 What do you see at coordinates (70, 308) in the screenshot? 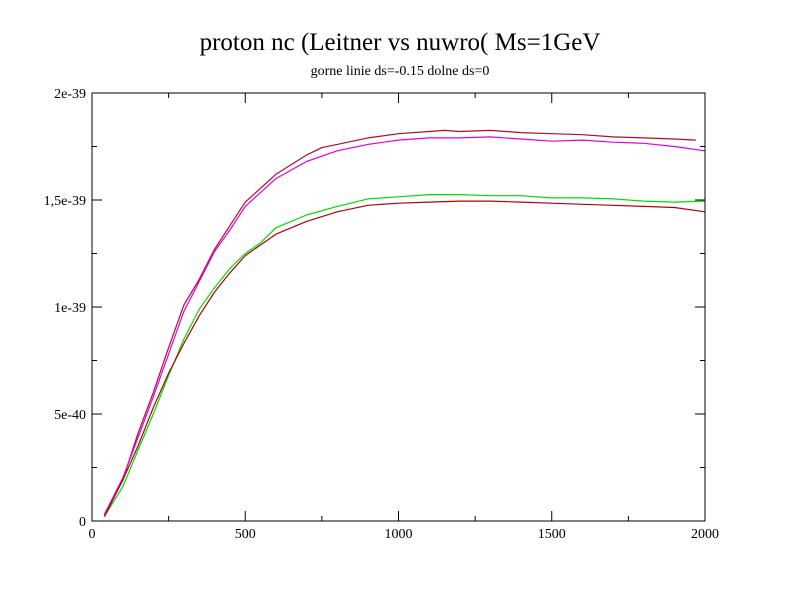
I see `y-tick-label: 1e-39` at bounding box center [70, 308].